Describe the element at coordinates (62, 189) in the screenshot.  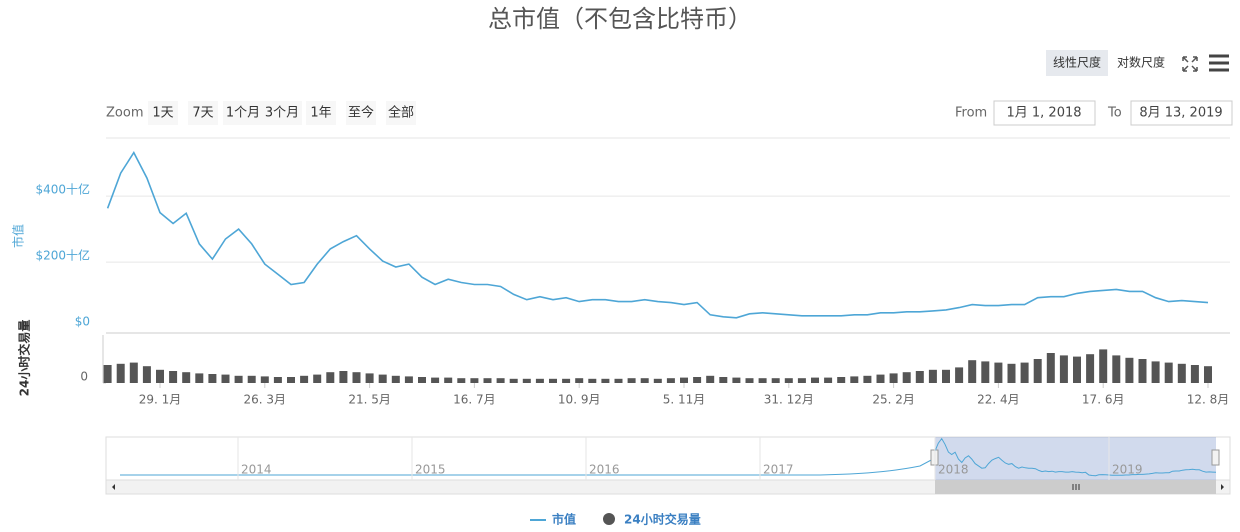
I see `y-tick-label: $400十亿` at that location.